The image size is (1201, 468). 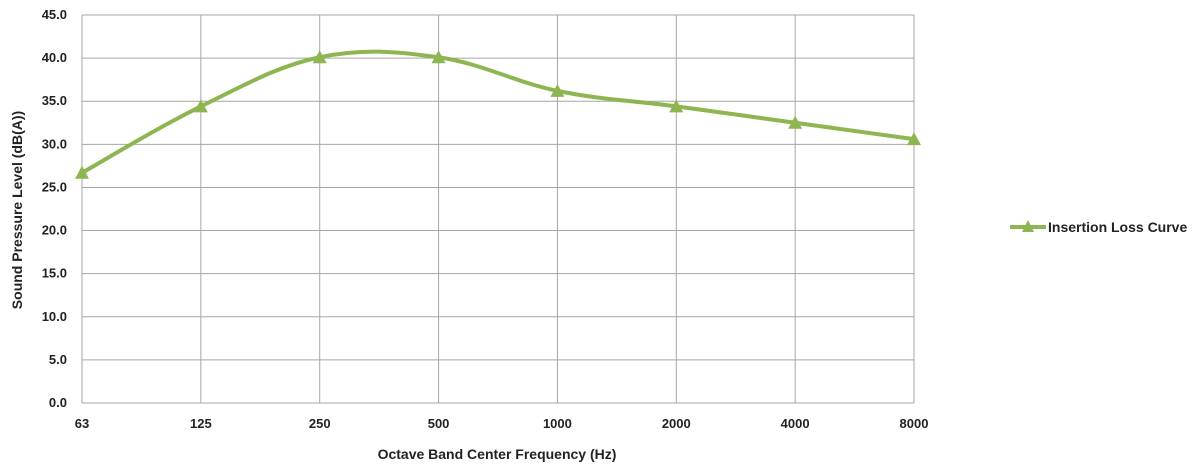 What do you see at coordinates (502, 423) in the screenshot?
I see `x-axis-ticks: 63 125 250 500 1000 2000 4000 8000` at bounding box center [502, 423].